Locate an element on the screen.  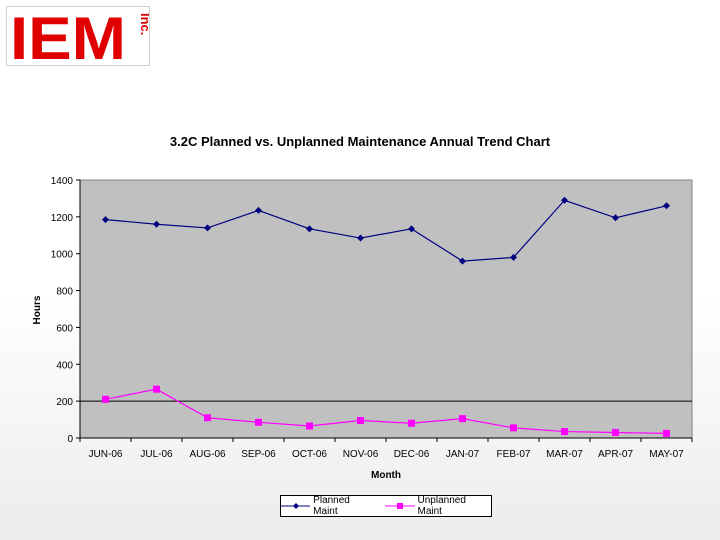
y-axis-title: Hours is located at coordinates (37, 309).